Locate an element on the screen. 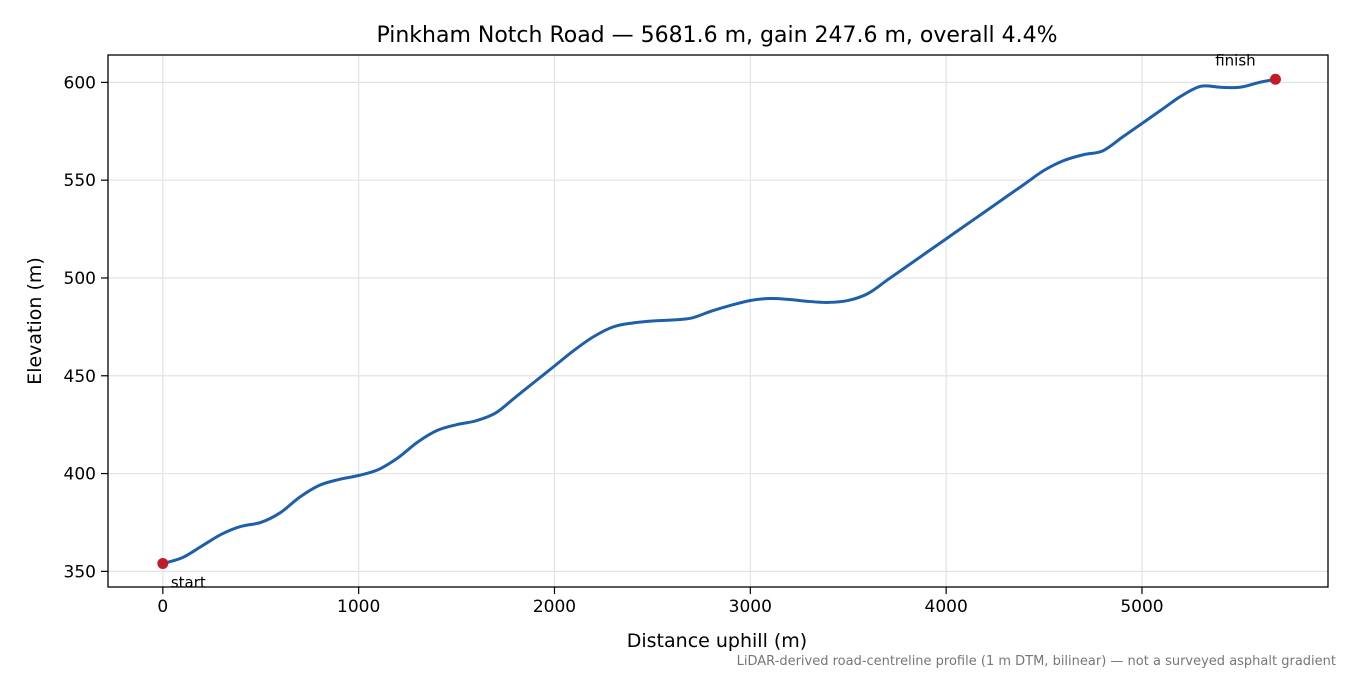 Image resolution: width=1350 pixels, height=675 pixels. y-tick-label: 350 is located at coordinates (80, 572).